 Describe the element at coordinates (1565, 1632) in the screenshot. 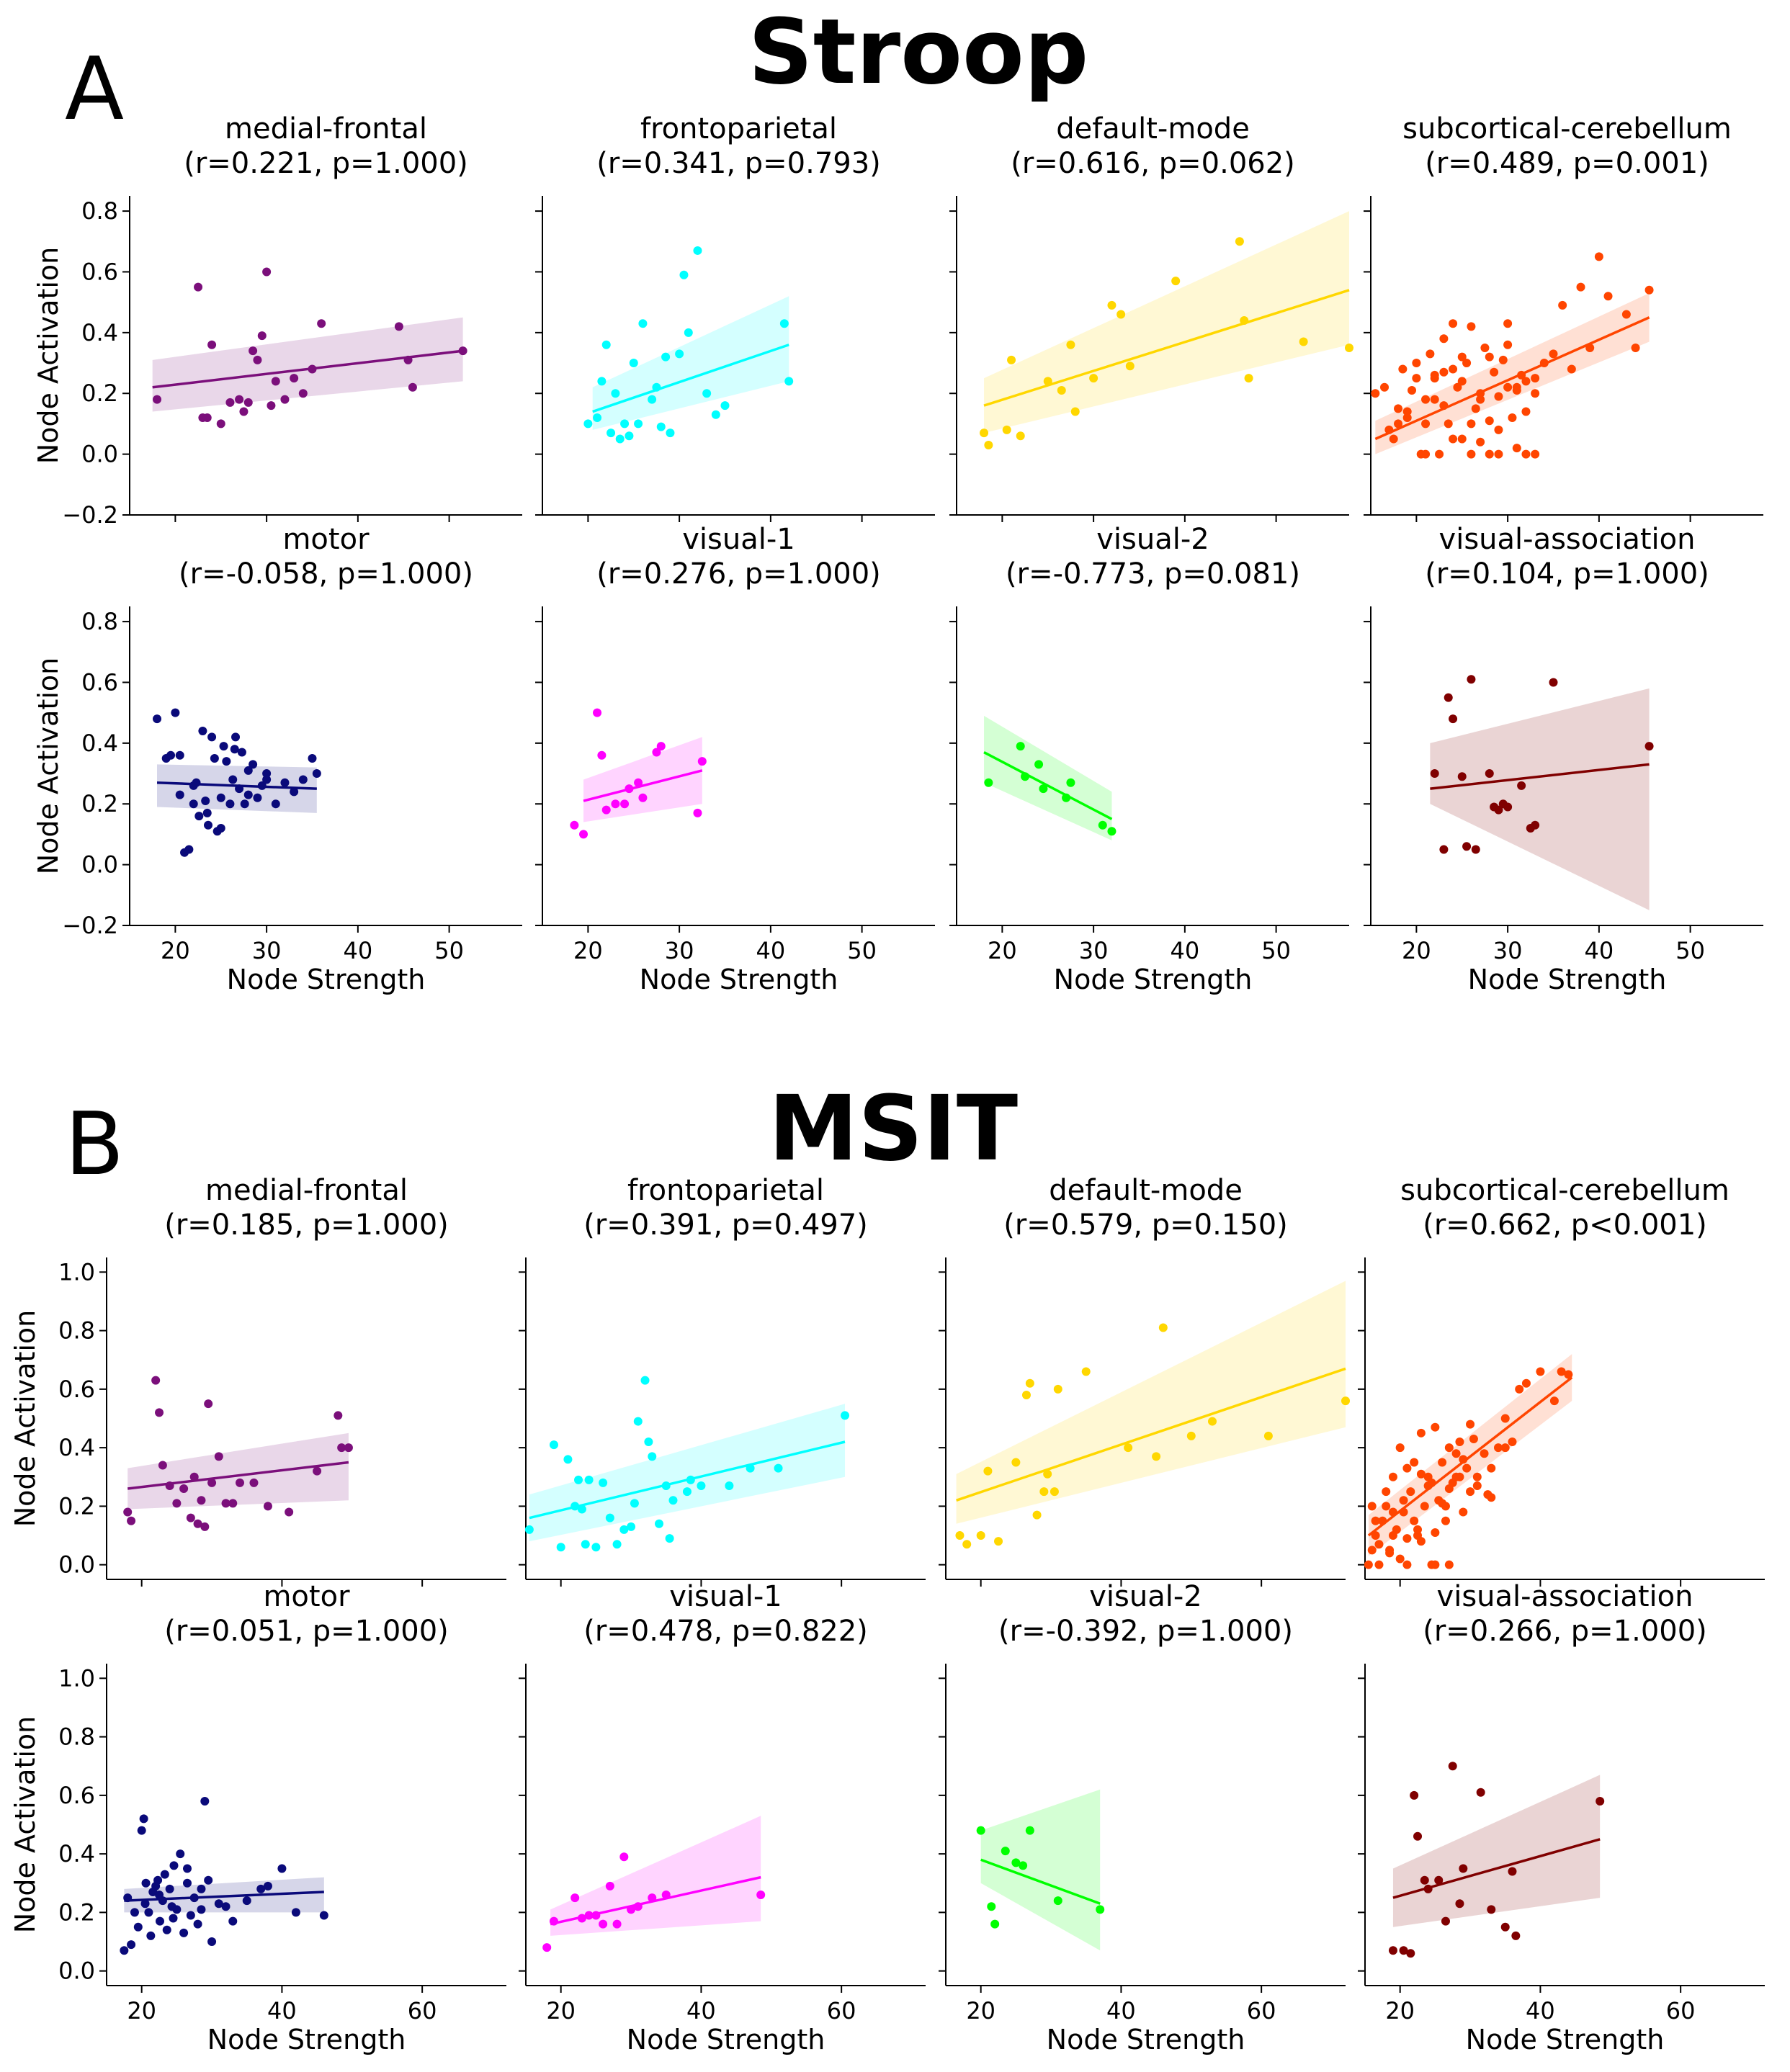

I see `panel-title-stats: (r=0.266, p=1.000)` at that location.